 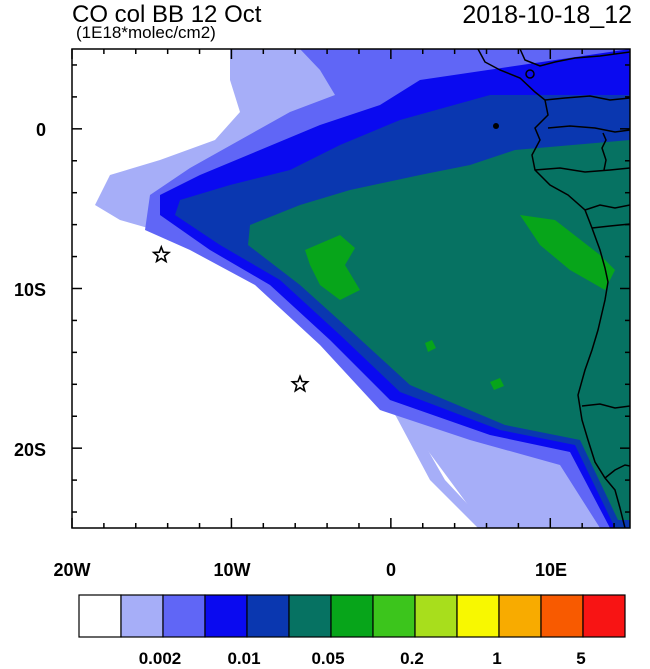 I want to click on colorbar, so click(x=352, y=616).